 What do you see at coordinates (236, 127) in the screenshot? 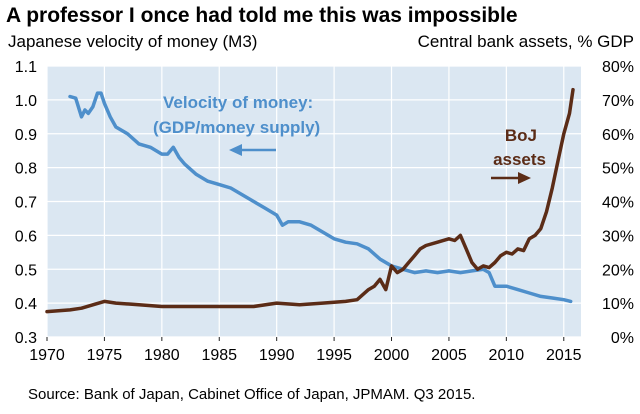
I see `velocity-label-line: (GDP/money supply)` at bounding box center [236, 127].